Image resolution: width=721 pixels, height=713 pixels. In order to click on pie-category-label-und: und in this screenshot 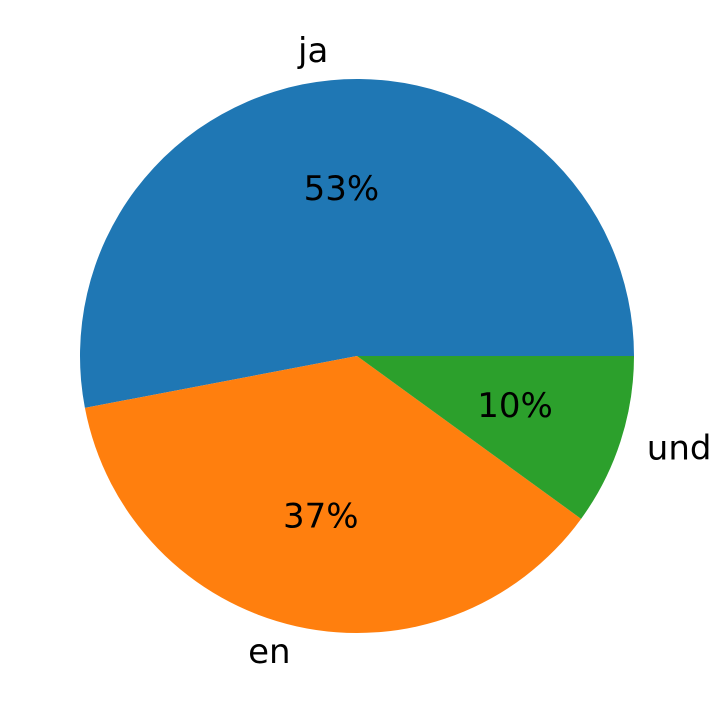, I will do `click(679, 449)`.